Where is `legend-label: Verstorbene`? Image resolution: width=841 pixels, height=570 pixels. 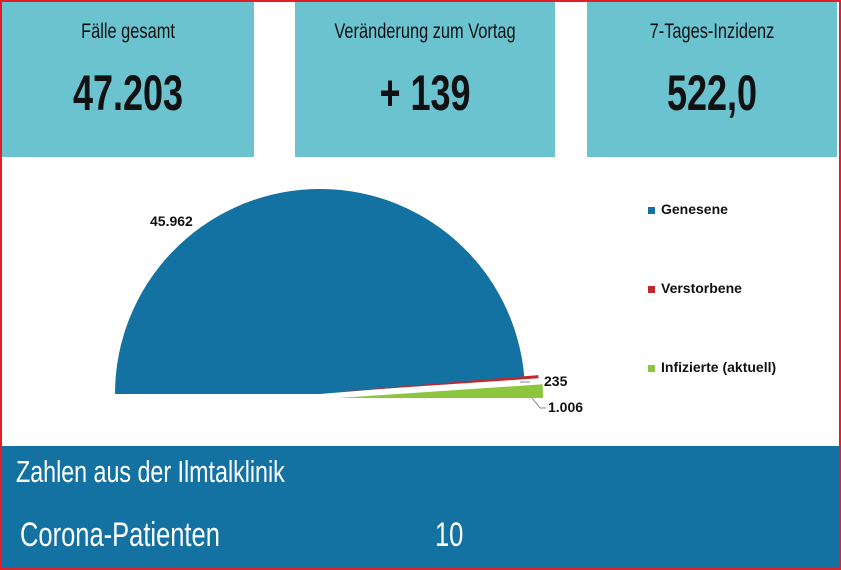 legend-label: Verstorbene is located at coordinates (701, 288).